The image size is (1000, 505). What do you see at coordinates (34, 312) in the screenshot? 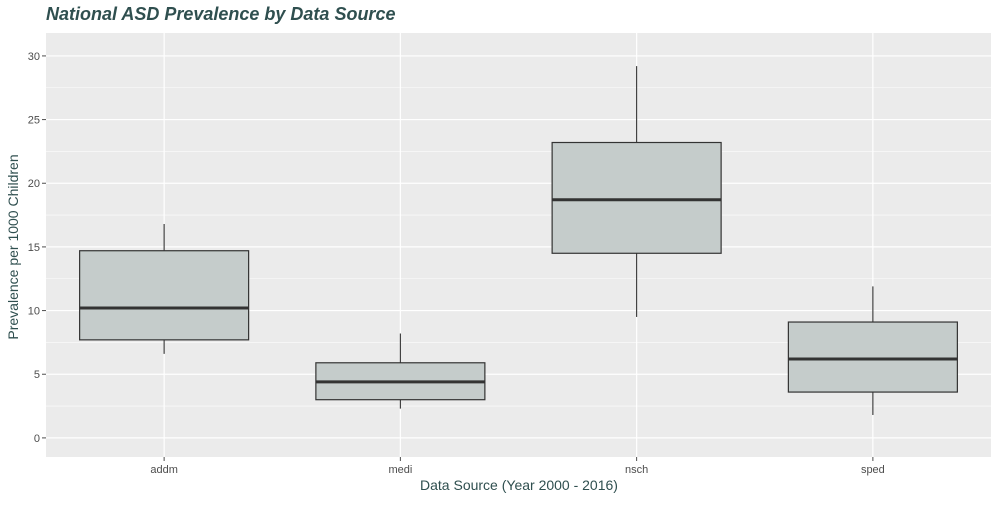
I see `y-tick-label: 10` at bounding box center [34, 312].